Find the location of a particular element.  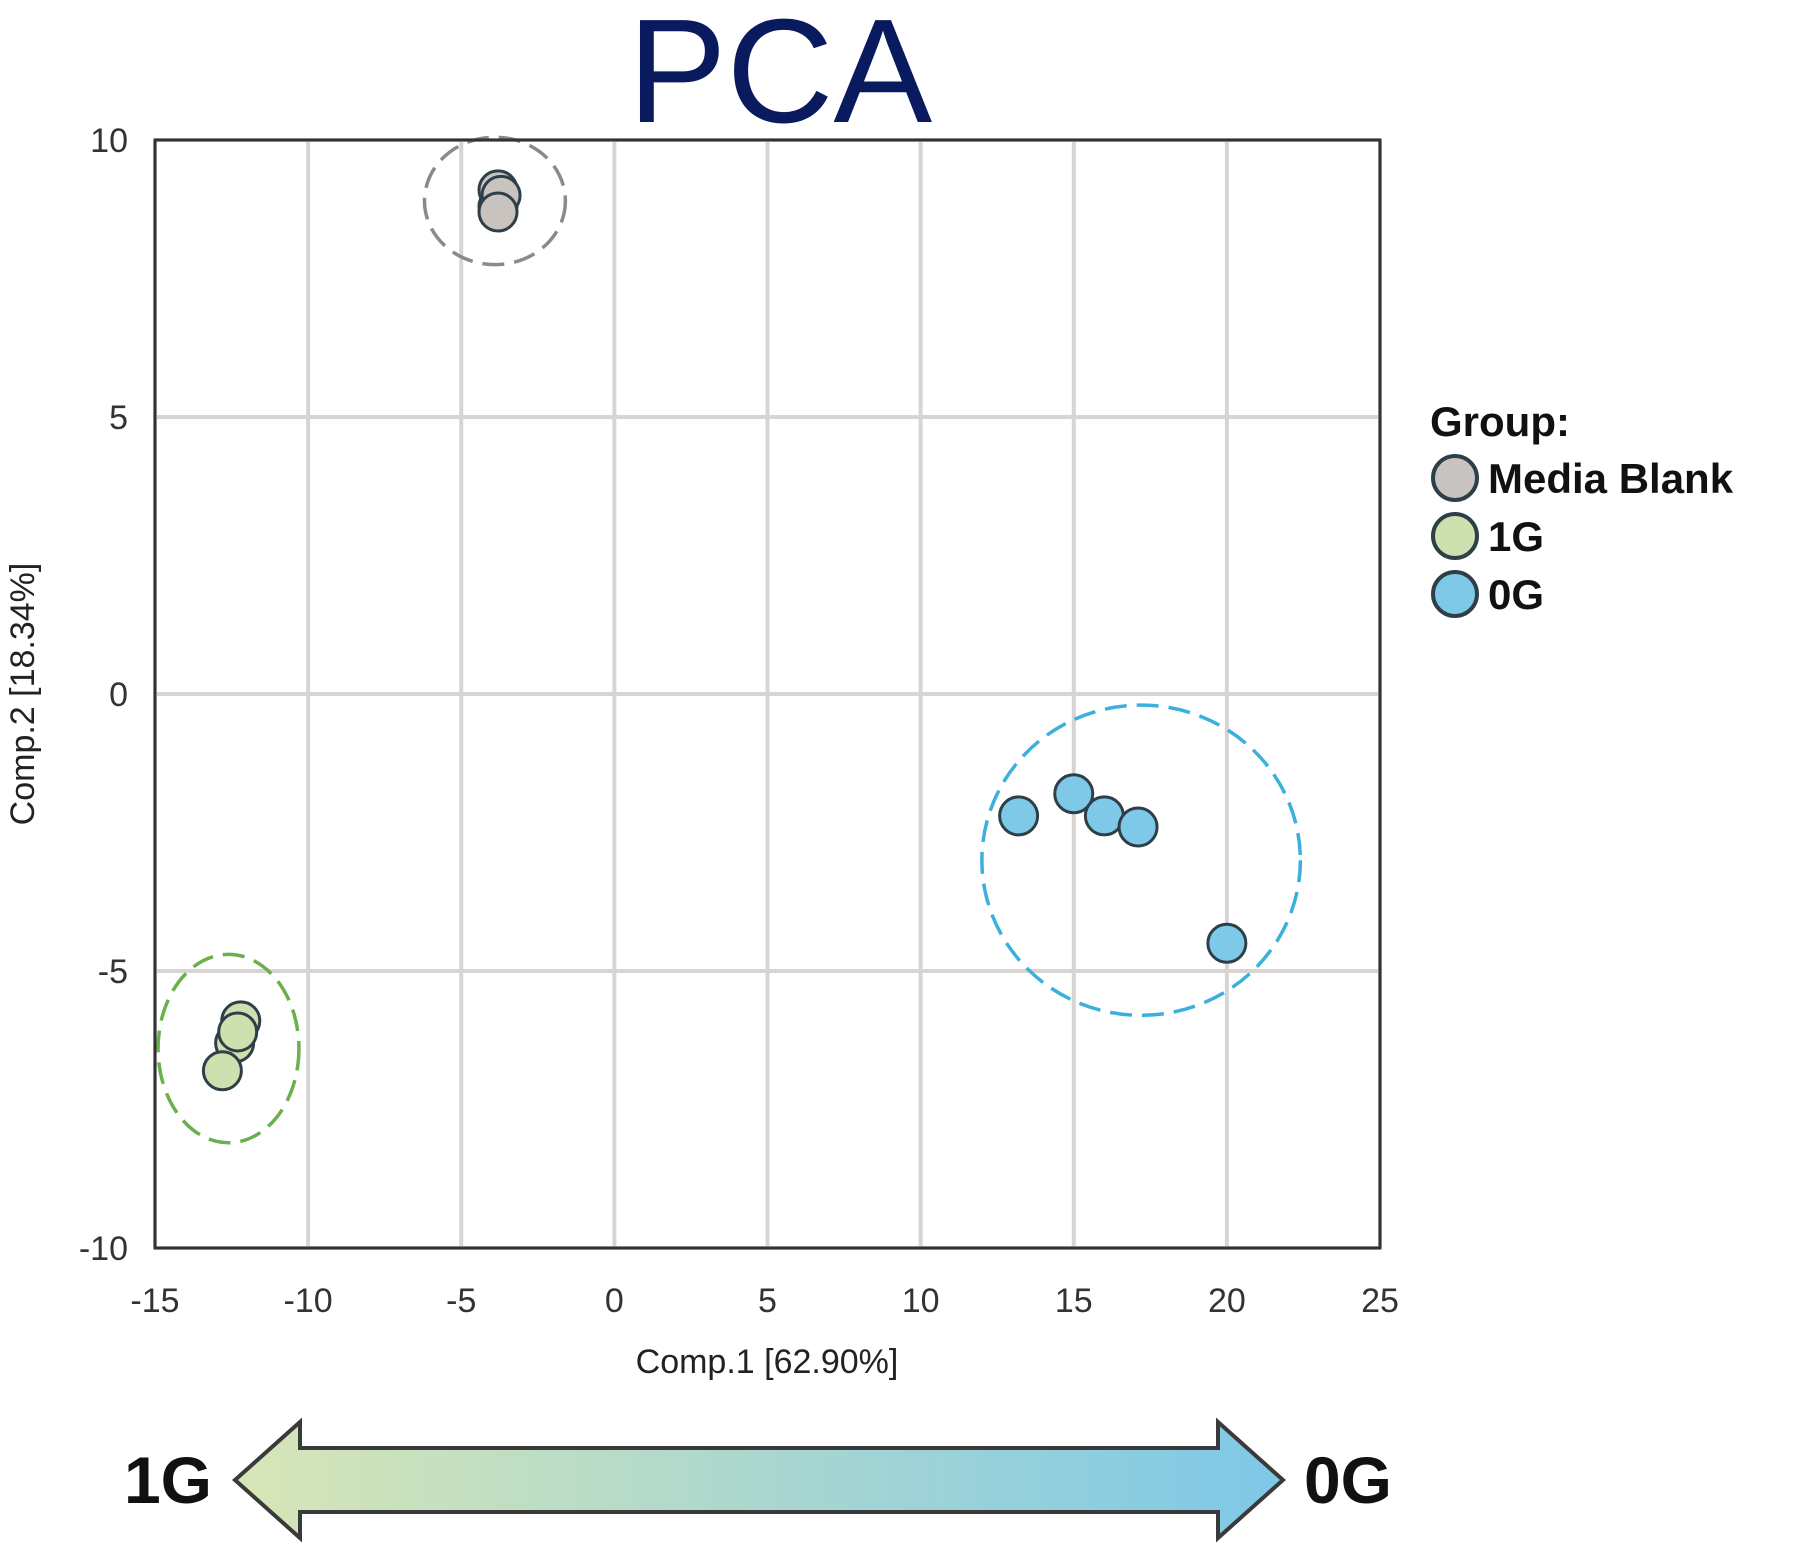

x-tick-label: 10 is located at coordinates (921, 1301).